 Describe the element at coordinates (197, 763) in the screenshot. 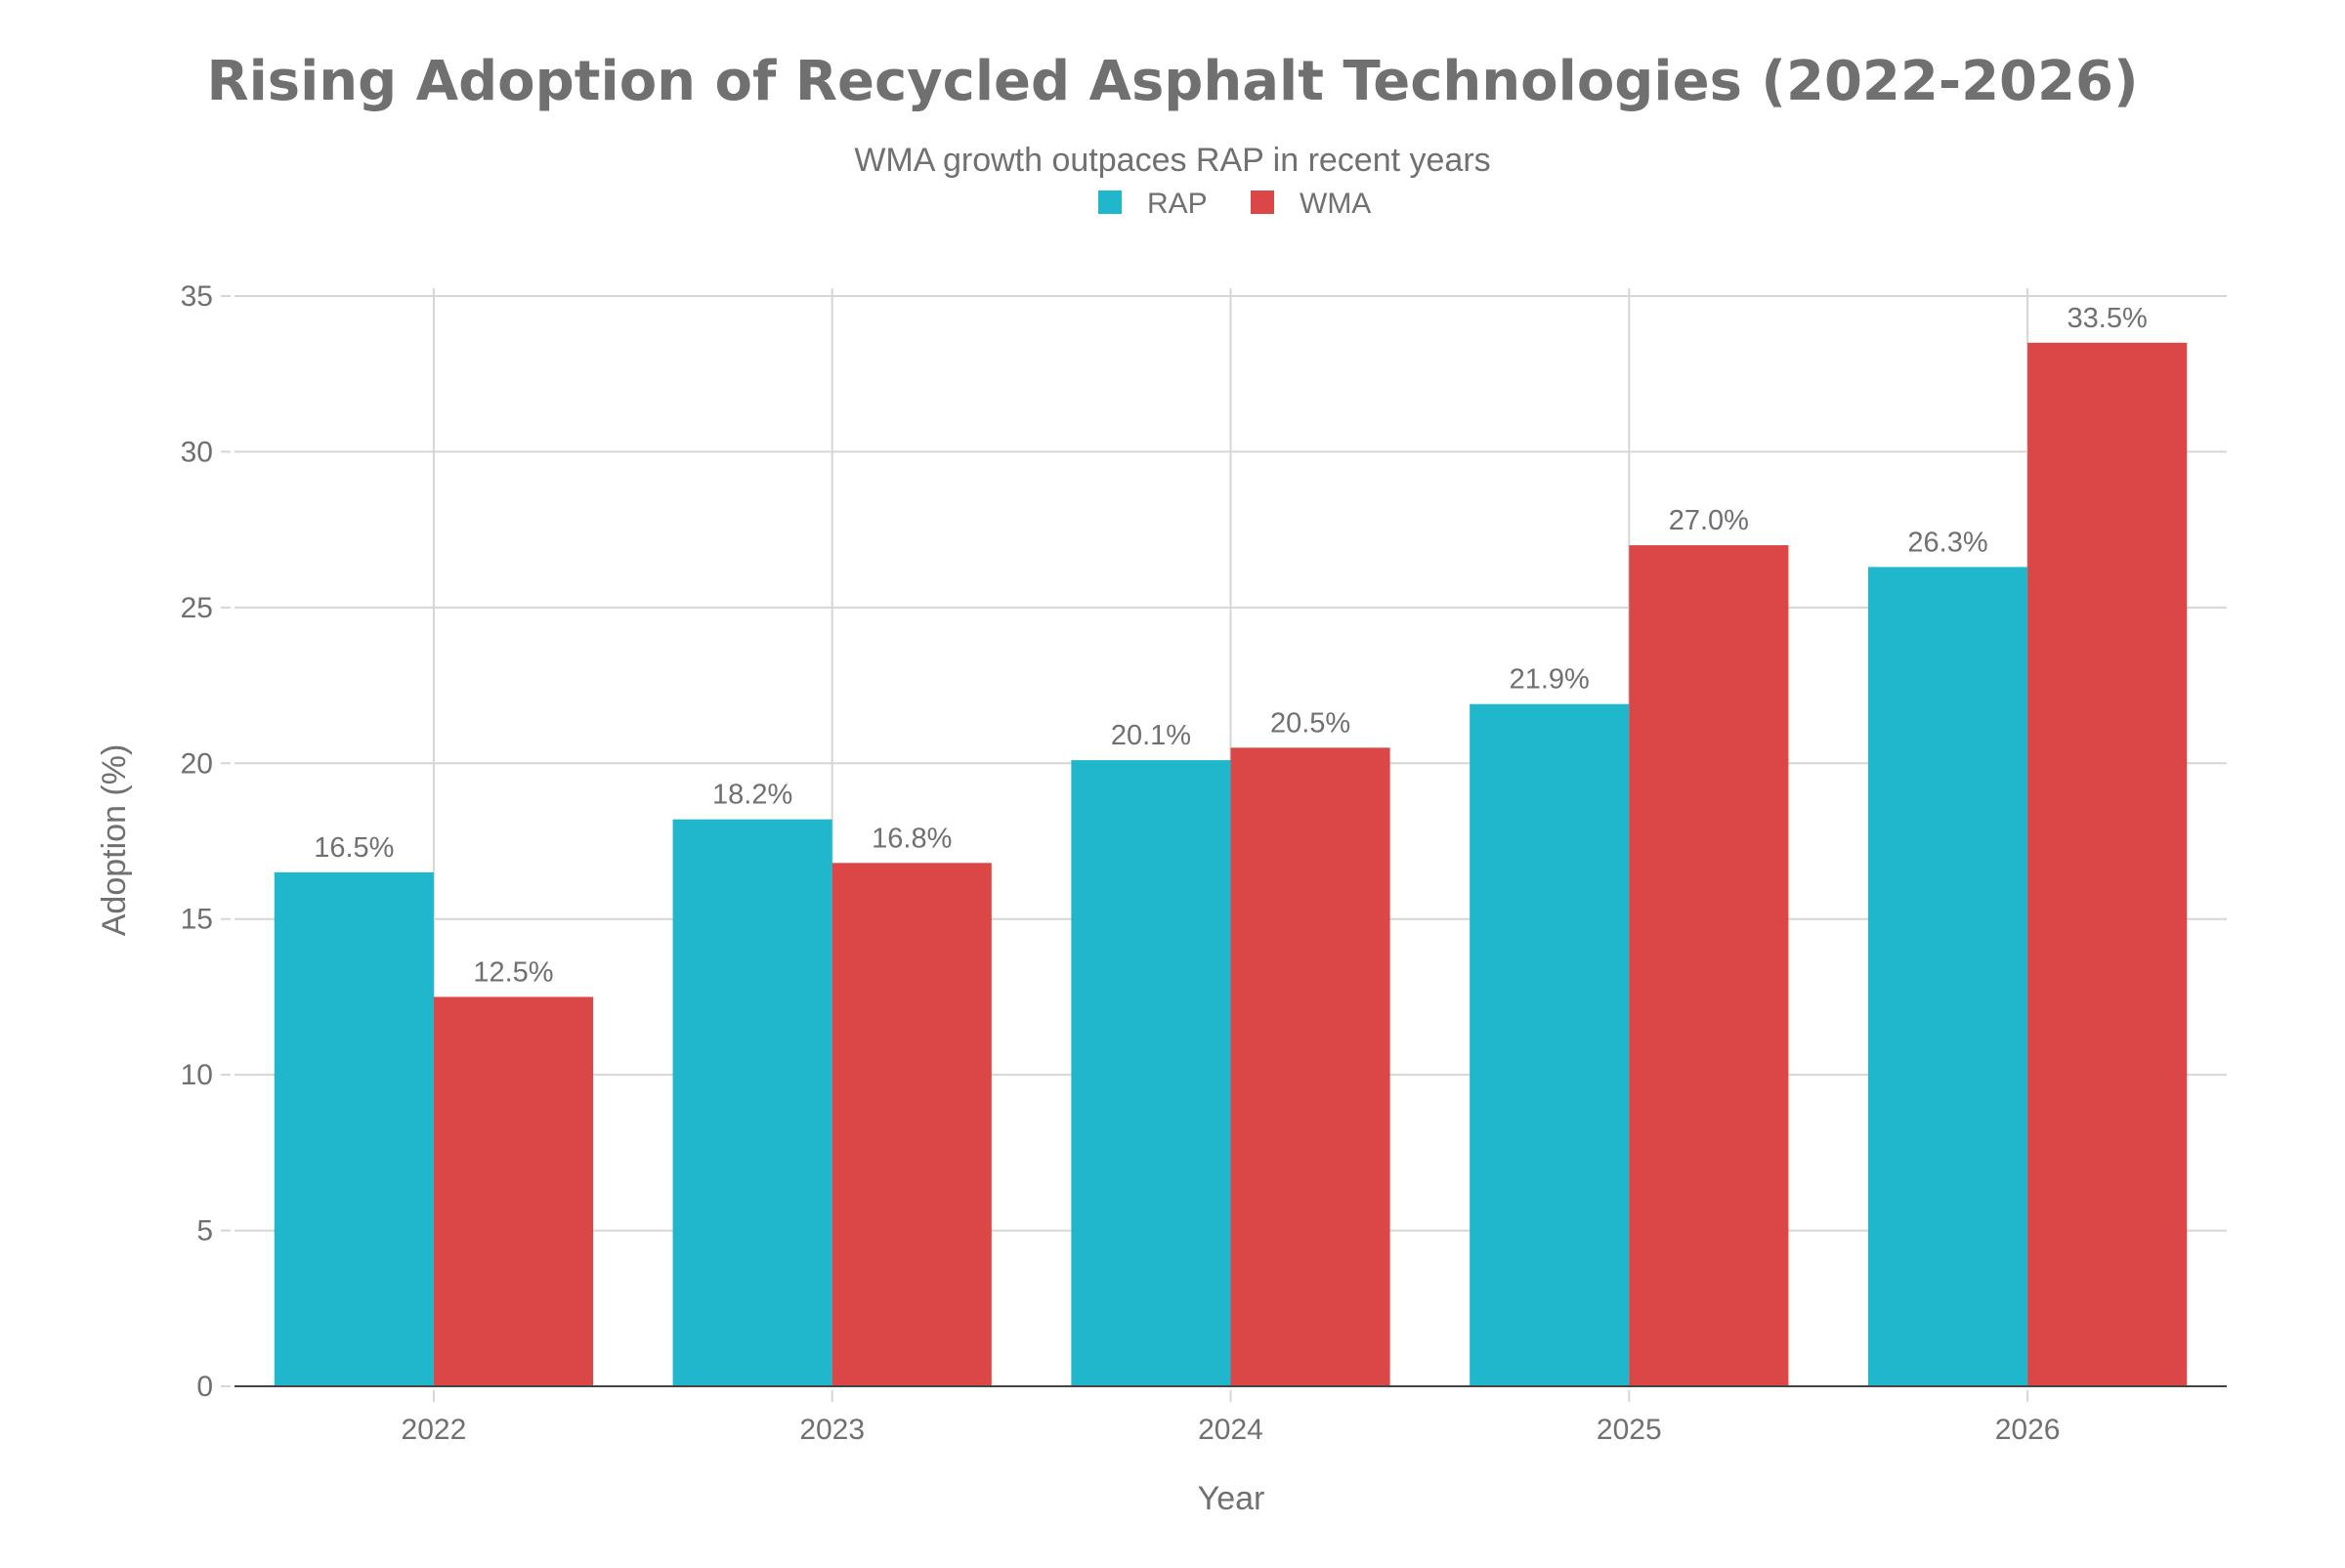

I see `y-tick-label: 20` at that location.